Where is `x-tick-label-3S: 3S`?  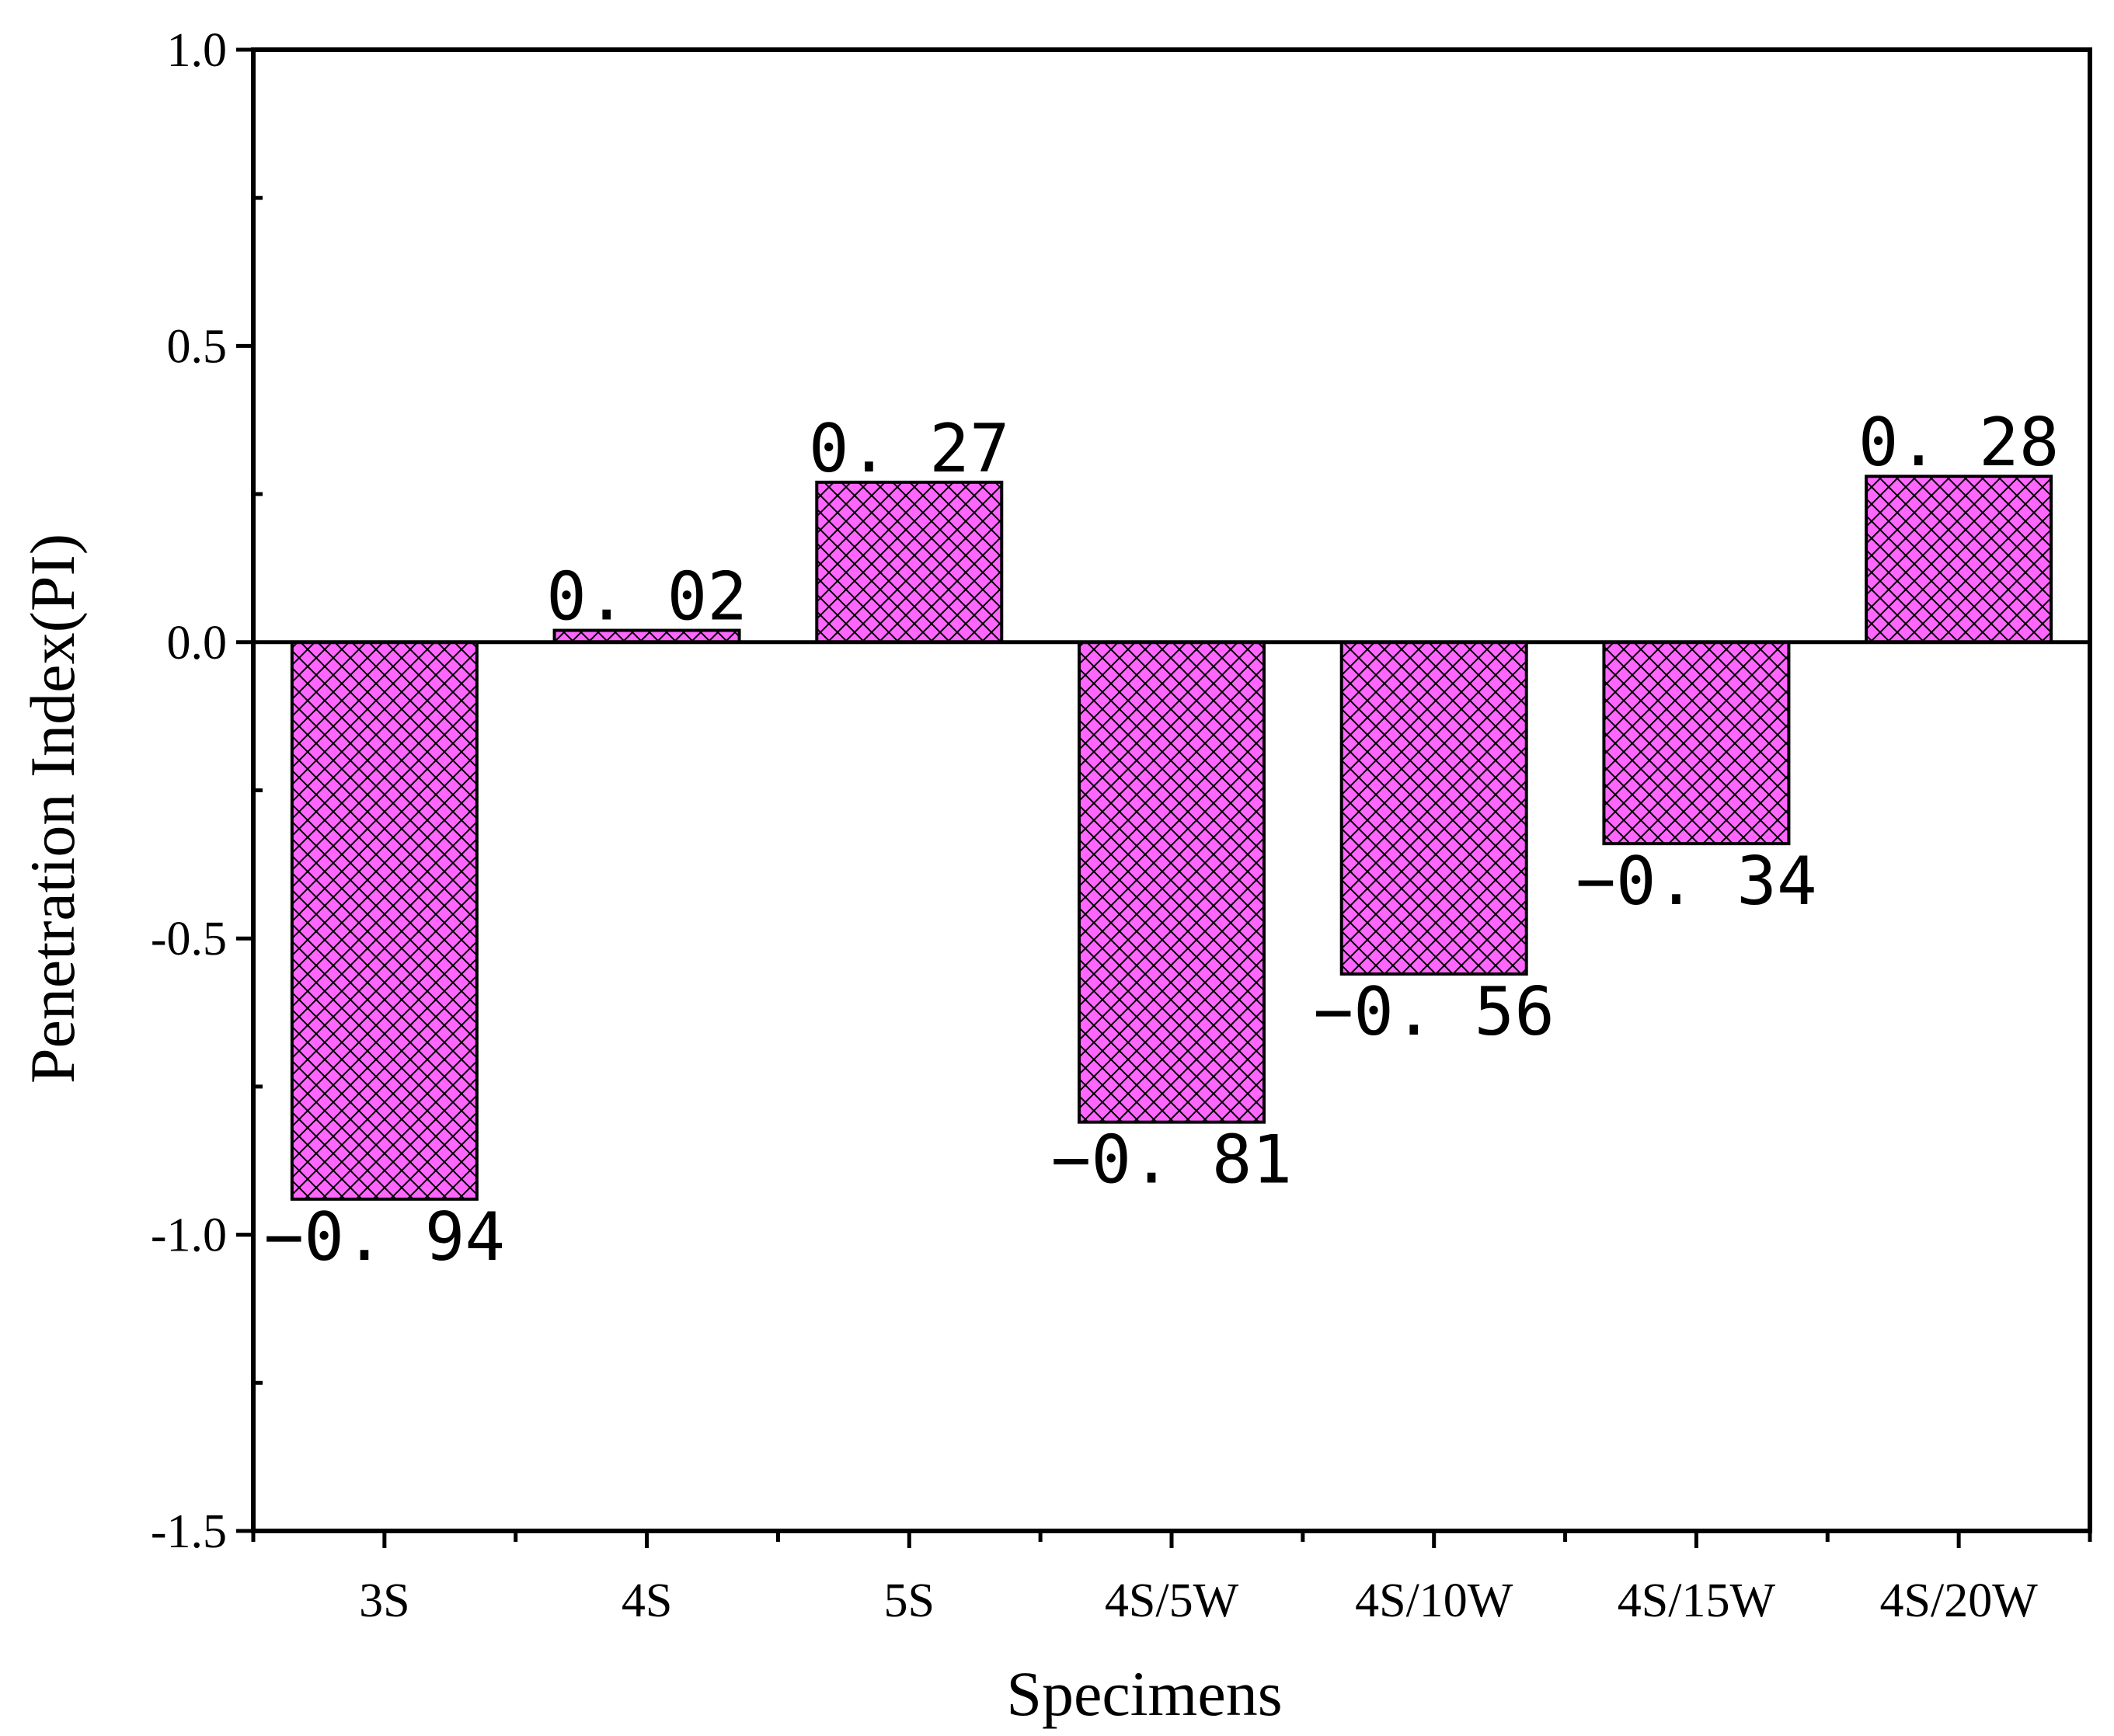 x-tick-label-3S: 3S is located at coordinates (384, 1600).